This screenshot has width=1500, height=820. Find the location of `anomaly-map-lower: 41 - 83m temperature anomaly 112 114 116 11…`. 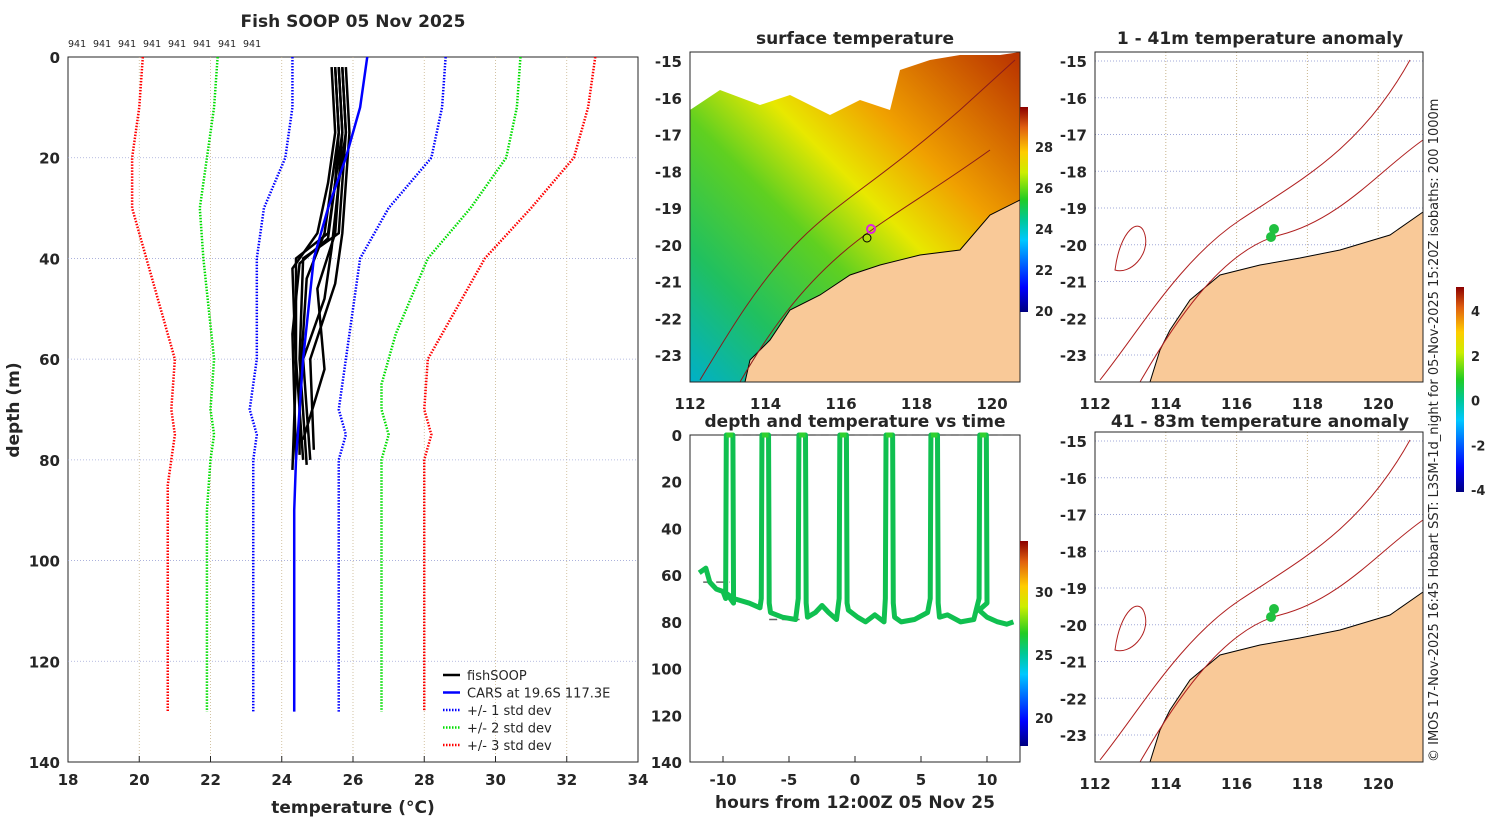

anomaly-map-lower: 41 - 83m temperature anomaly 112 114 116 11… is located at coordinates (1242, 602).